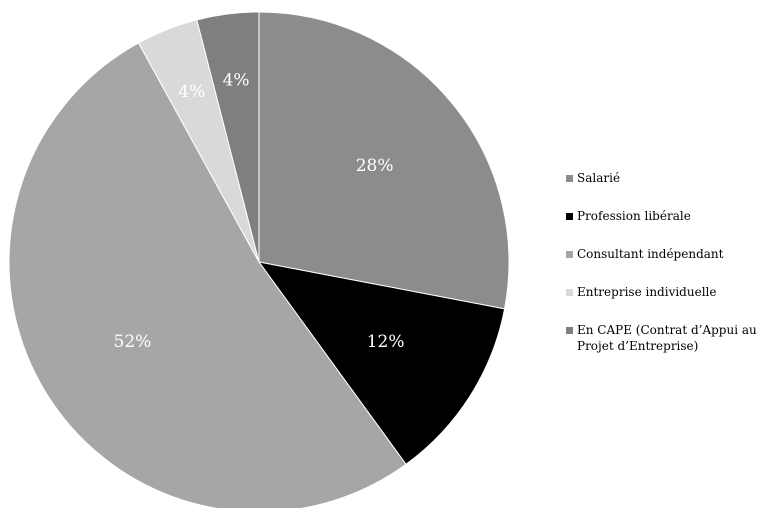 The height and width of the screenshot is (508, 775). Describe the element at coordinates (650, 254) in the screenshot. I see `legend-label: Consultant indépendant` at that location.